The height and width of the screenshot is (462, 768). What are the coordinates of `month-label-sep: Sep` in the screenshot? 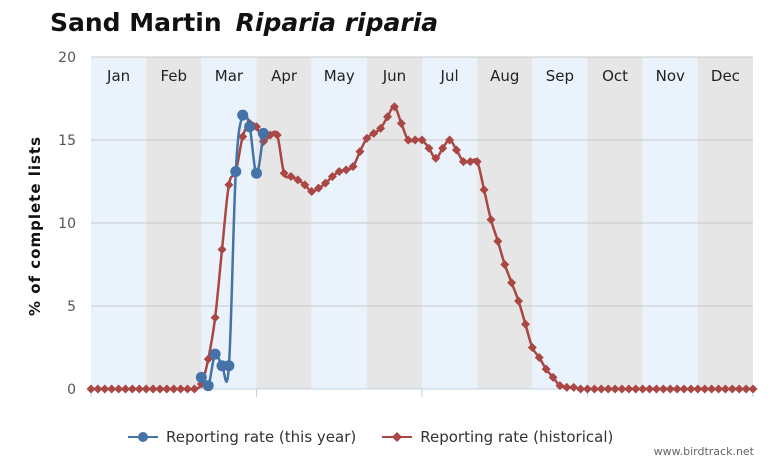 It's located at (560, 76).